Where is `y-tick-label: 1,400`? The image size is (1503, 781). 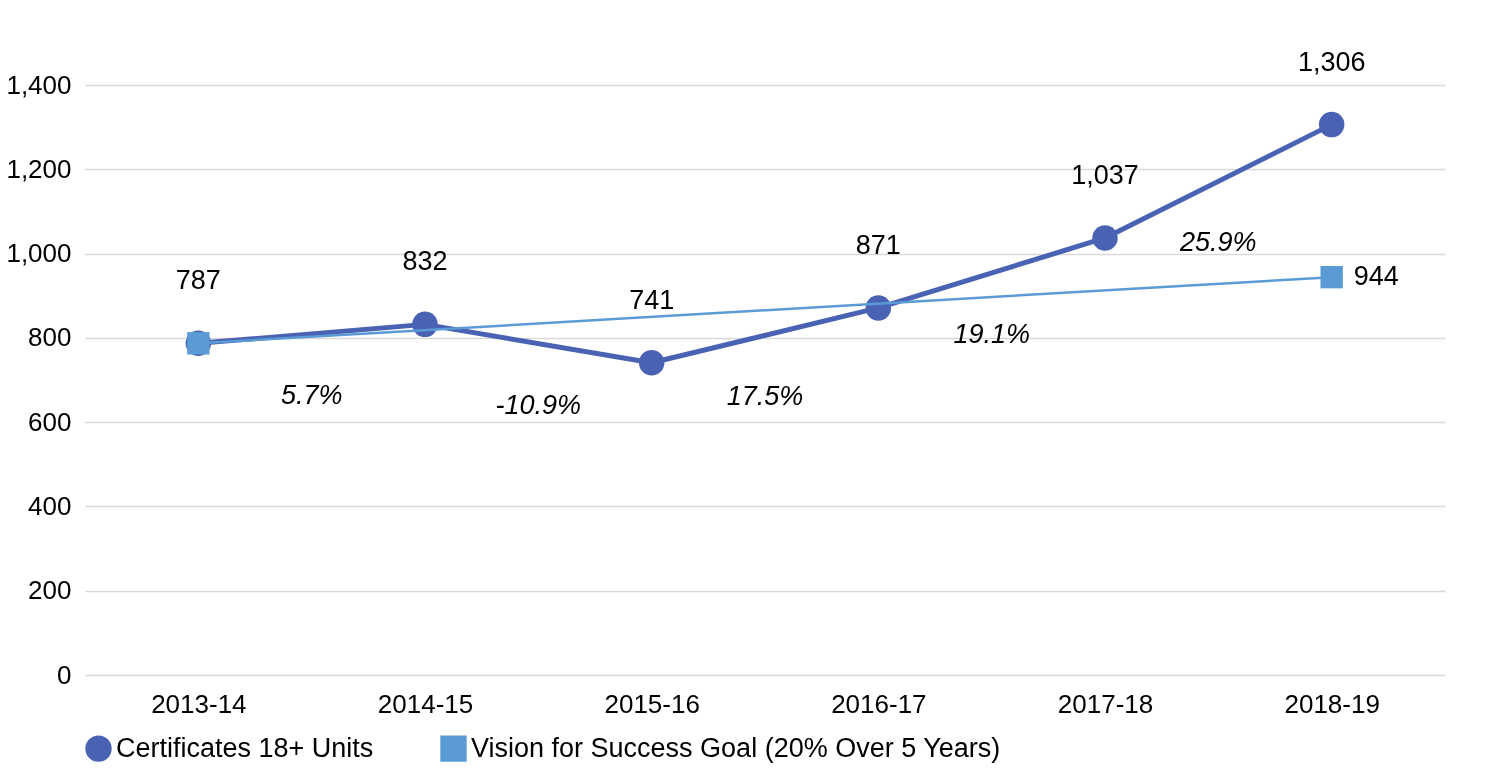 y-tick-label: 1,400 is located at coordinates (39, 84).